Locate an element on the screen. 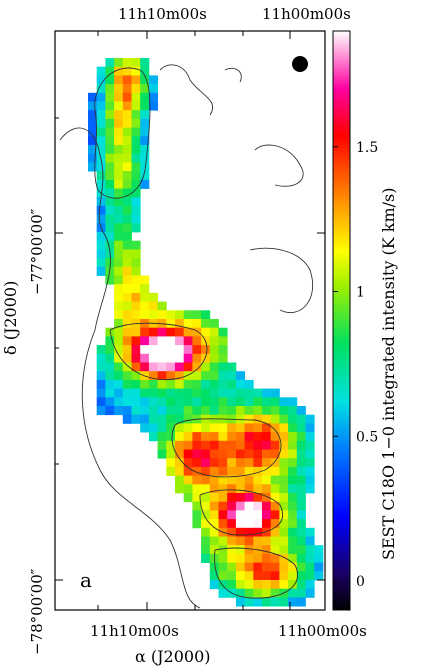 Image resolution: width=427 pixels, height=666 pixels. beam-marker is located at coordinates (300, 64).